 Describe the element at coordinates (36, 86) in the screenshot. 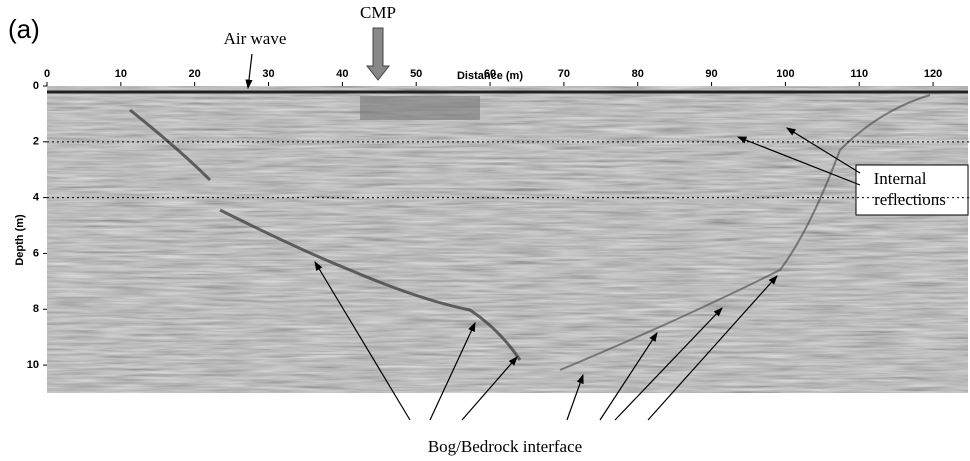

I see `y-tick-label: 0` at that location.